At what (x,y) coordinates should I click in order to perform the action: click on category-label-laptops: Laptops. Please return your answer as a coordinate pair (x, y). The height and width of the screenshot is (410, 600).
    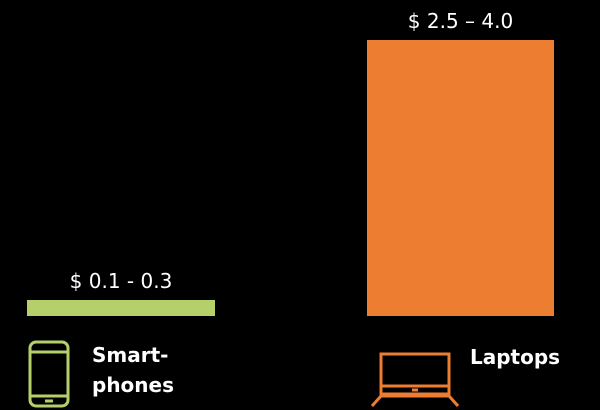
    Looking at the image, I should click on (515, 357).